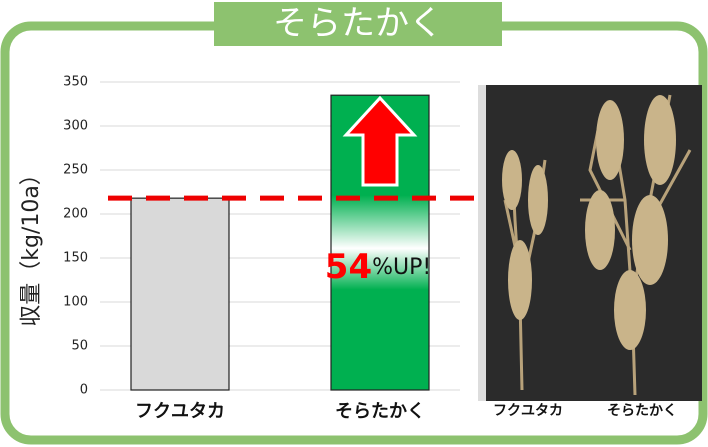 This screenshot has width=708, height=447. What do you see at coordinates (31, 245) in the screenshot?
I see `y-axis-label: 収量（kg/10a）` at bounding box center [31, 245].